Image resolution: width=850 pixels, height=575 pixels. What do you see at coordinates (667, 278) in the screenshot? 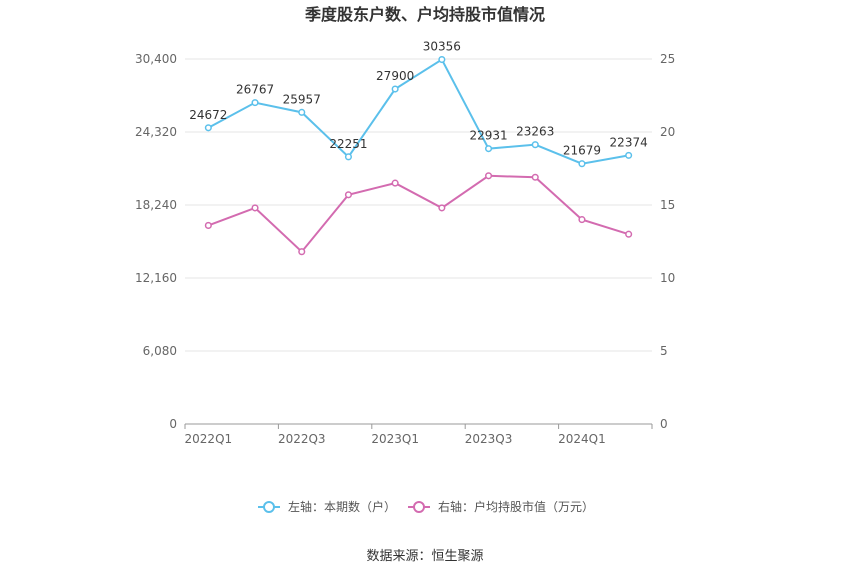
I see `right-tick-label: 10` at bounding box center [667, 278].